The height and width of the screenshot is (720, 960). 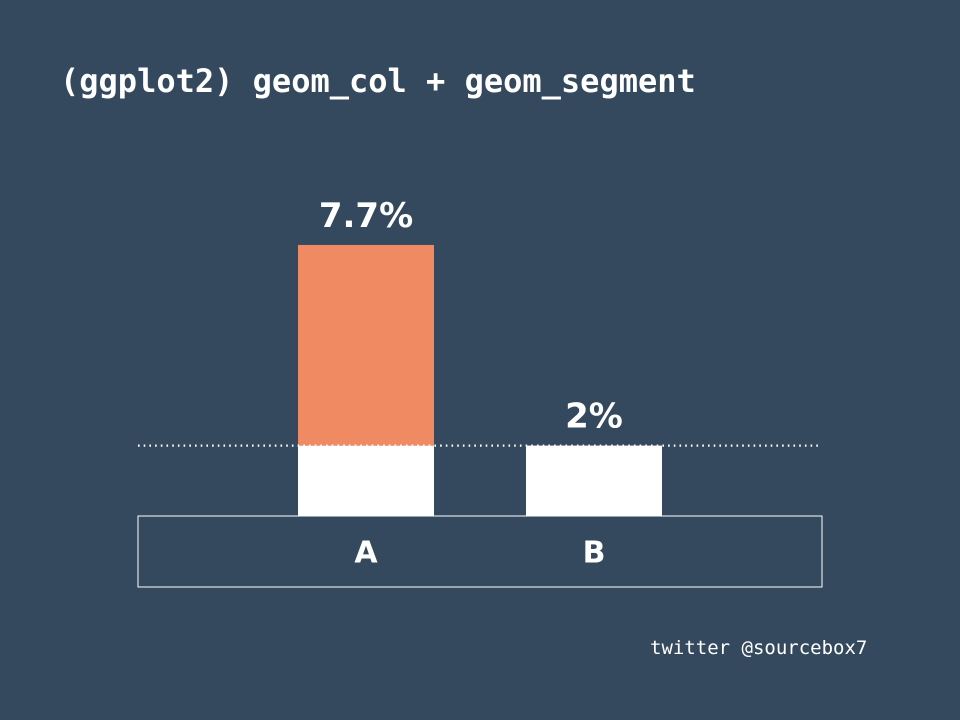 I want to click on bars-layer, so click(x=480, y=380).